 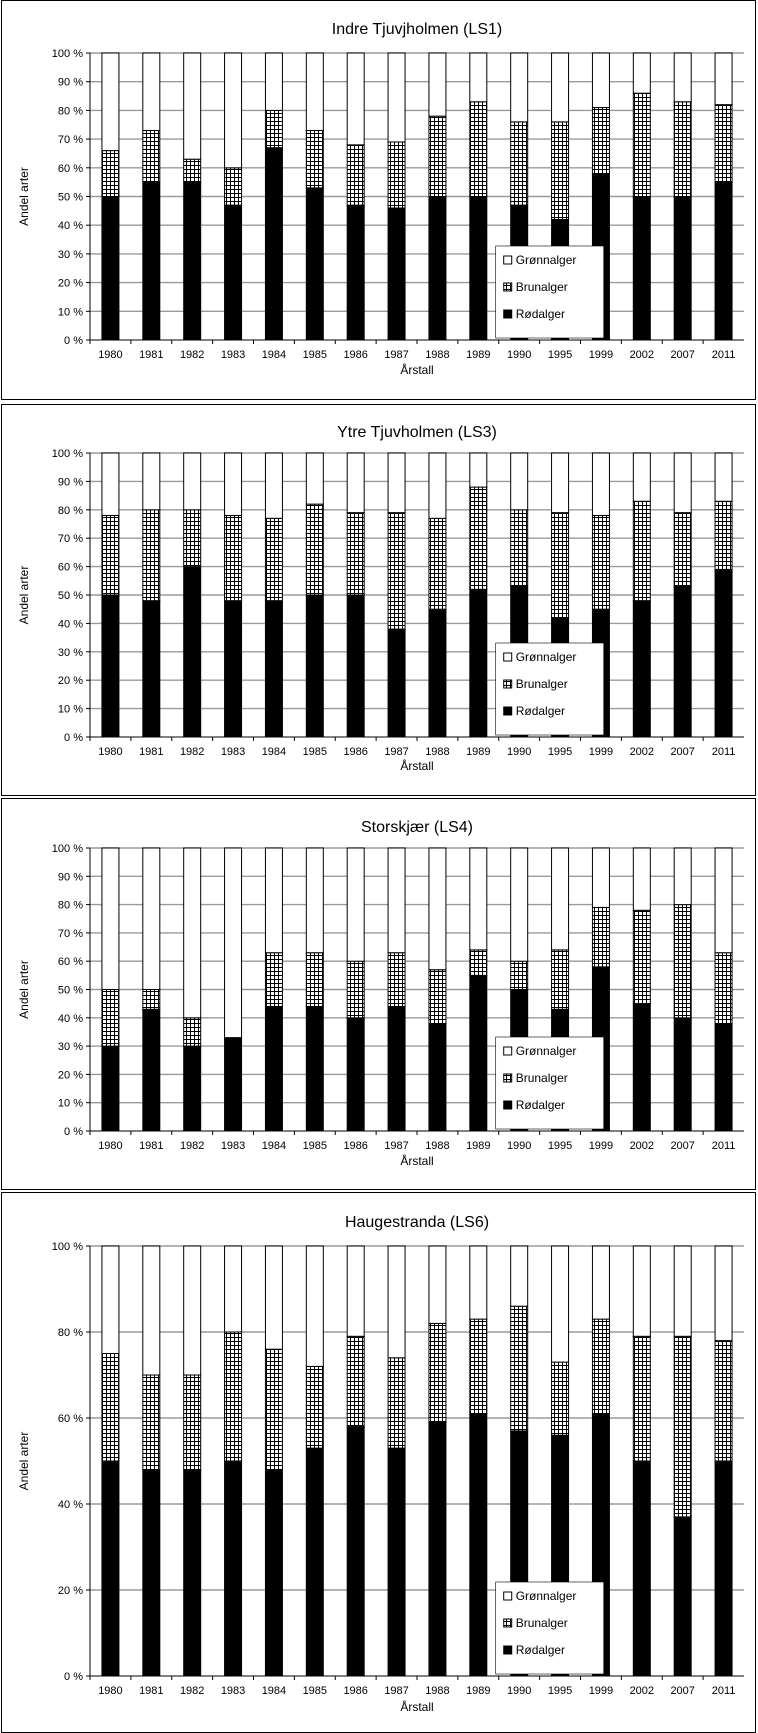 I want to click on x-tick-label: 1980, so click(x=110, y=1691).